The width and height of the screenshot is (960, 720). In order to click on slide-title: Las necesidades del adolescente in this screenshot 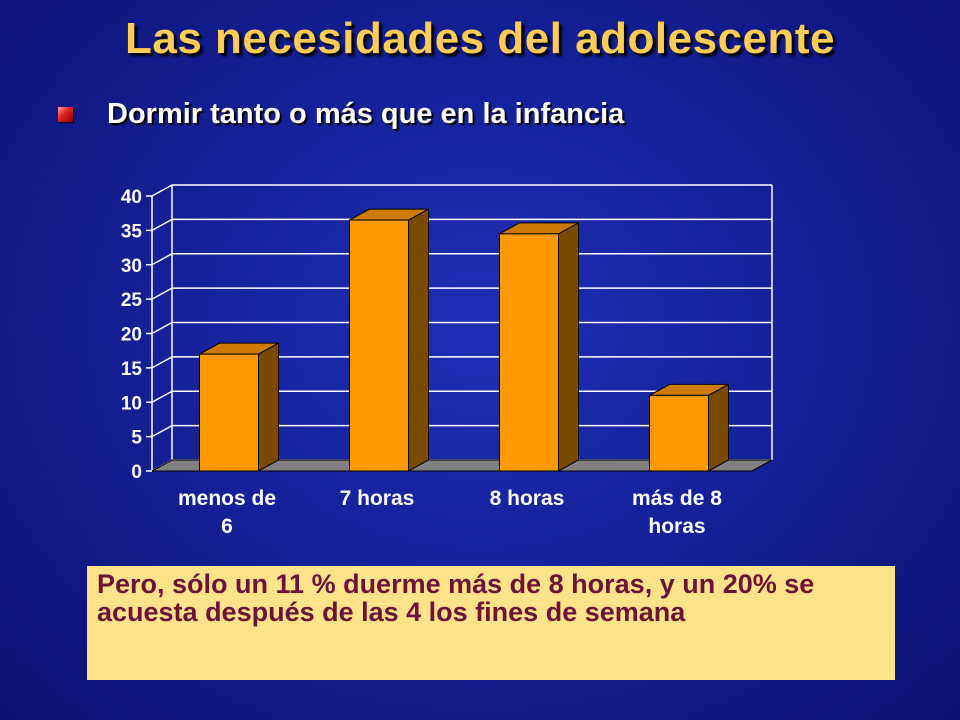, I will do `click(480, 38)`.